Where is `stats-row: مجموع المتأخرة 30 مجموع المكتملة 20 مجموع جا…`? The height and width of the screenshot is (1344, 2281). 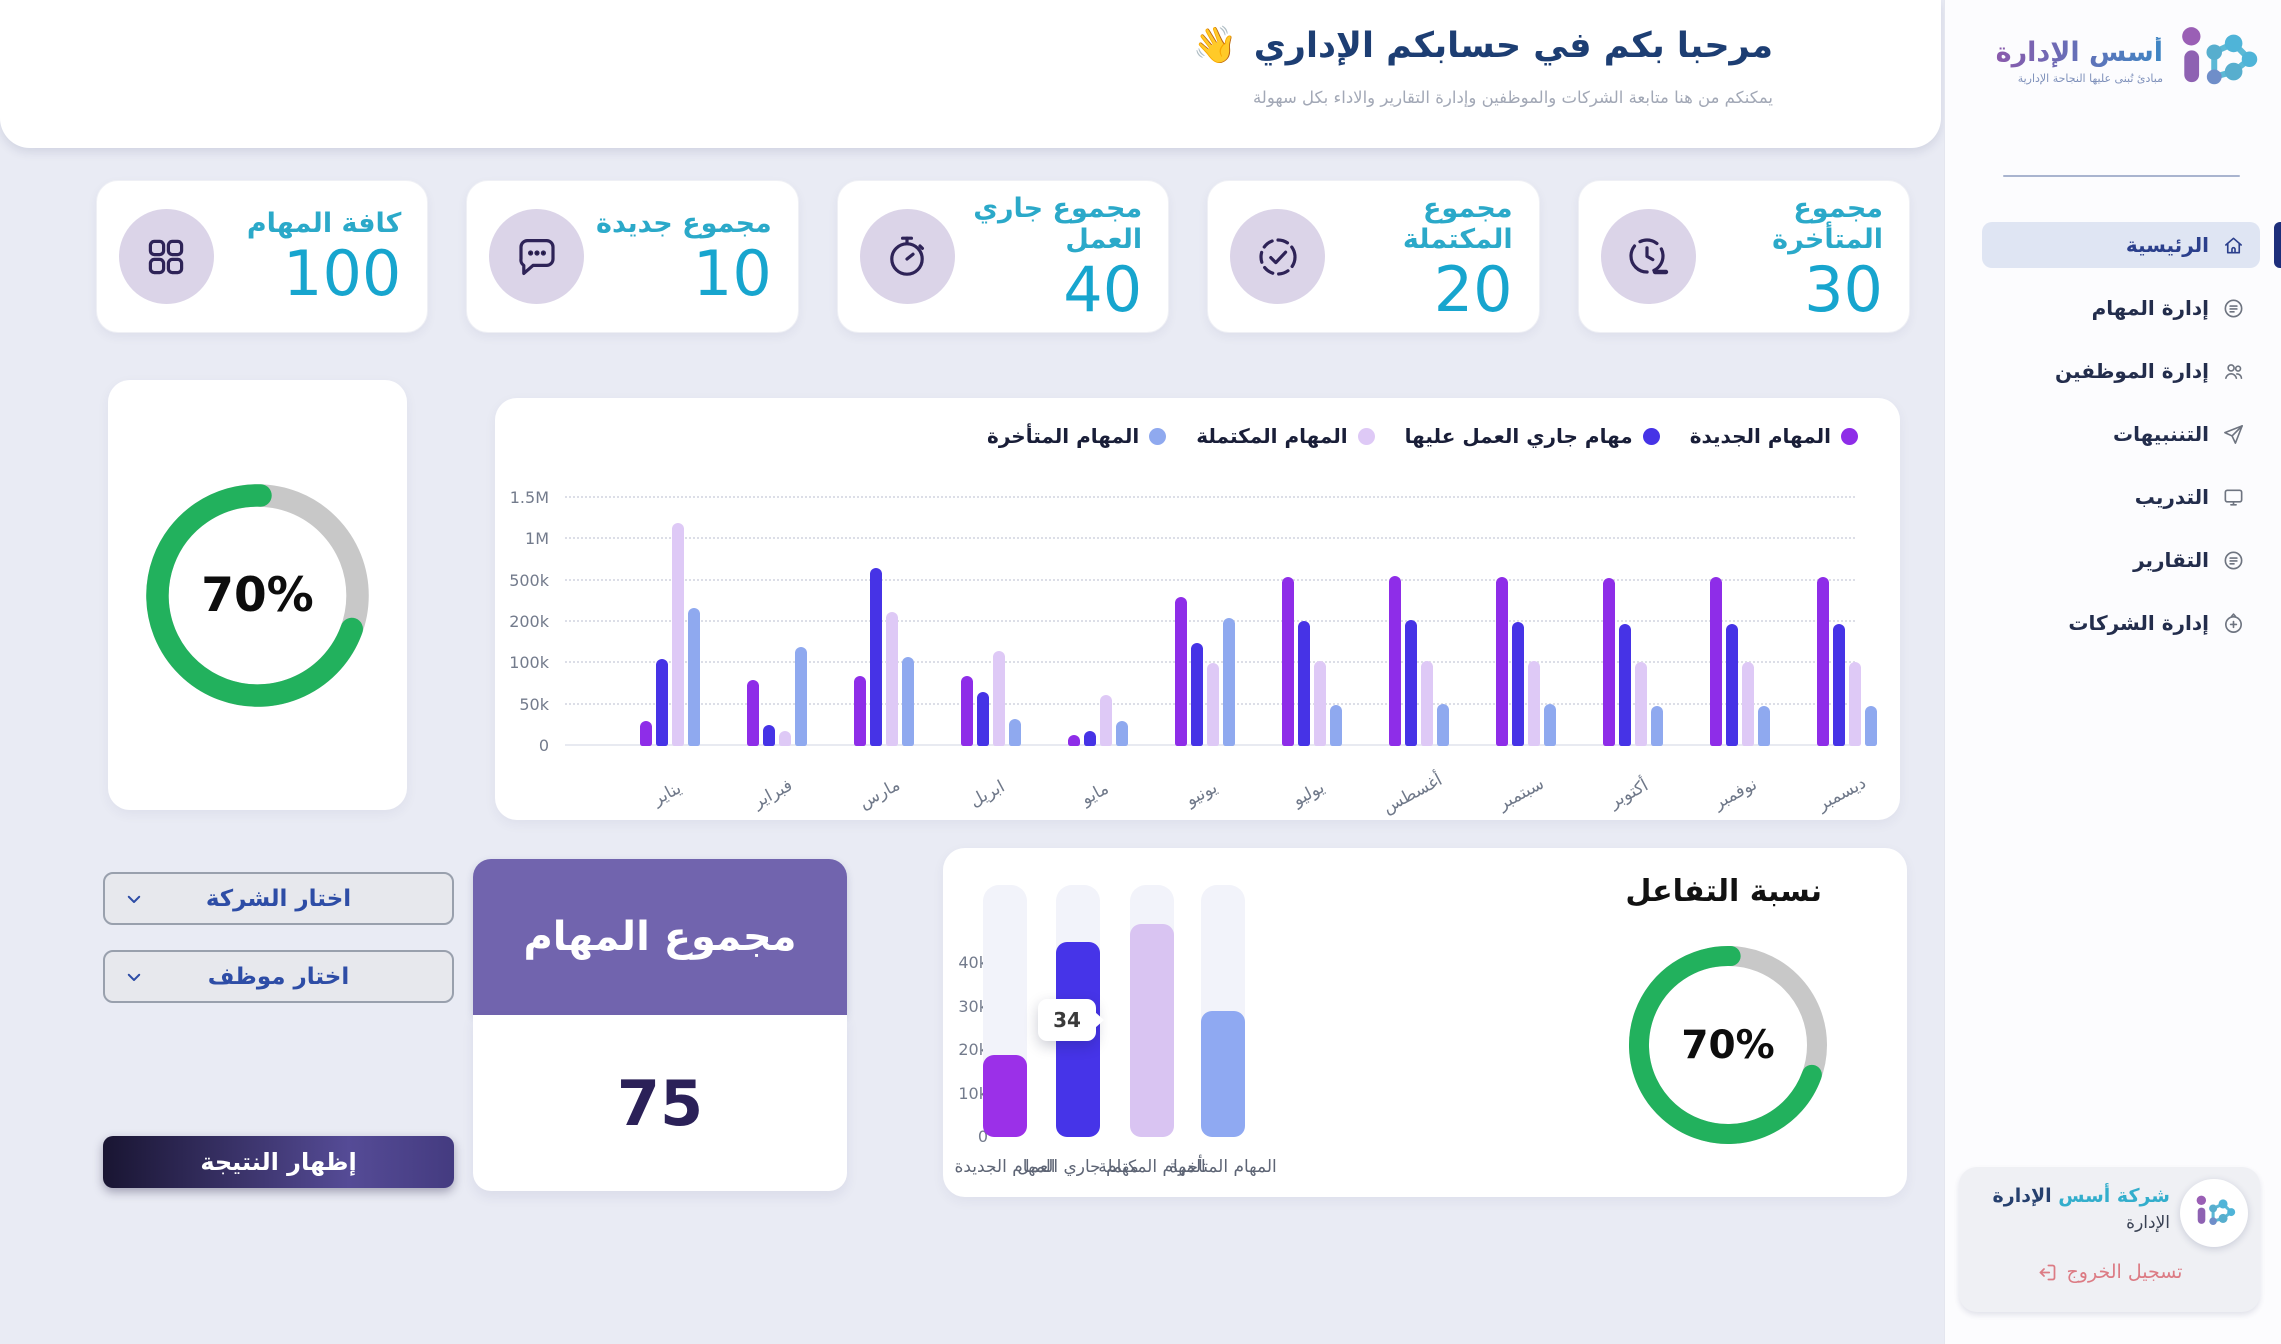
stats-row: مجموع المتأخرة 30 مجموع المكتملة 20 مجموع جا… is located at coordinates (1002, 256).